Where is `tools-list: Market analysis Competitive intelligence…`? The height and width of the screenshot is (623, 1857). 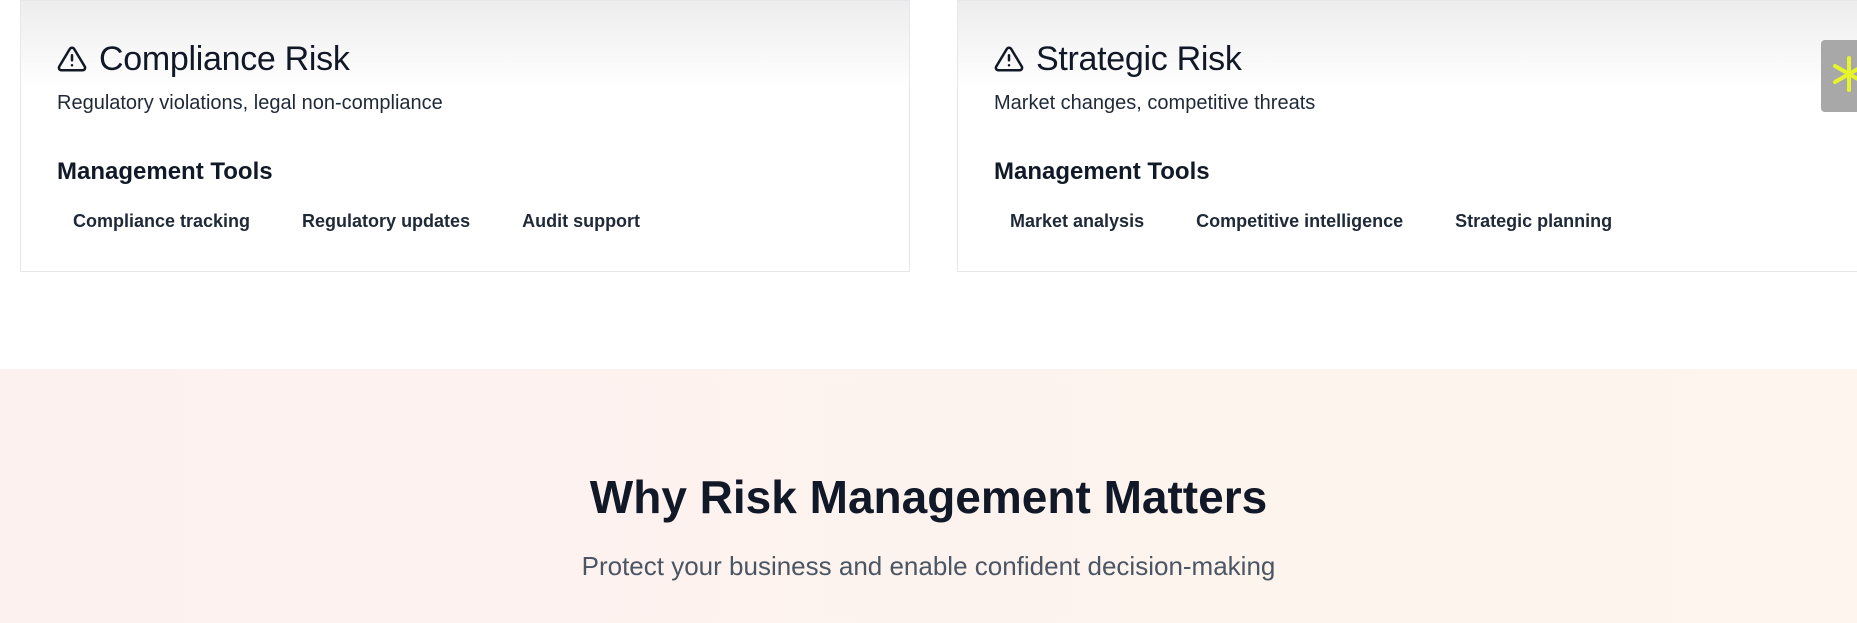 tools-list: Market analysis Competitive intelligence… is located at coordinates (1412, 221).